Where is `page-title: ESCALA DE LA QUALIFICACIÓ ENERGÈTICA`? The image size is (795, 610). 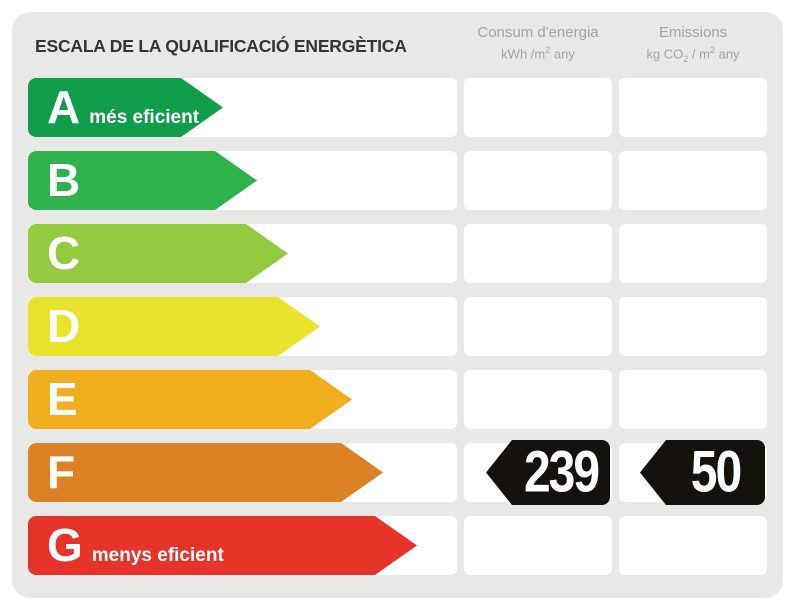
page-title: ESCALA DE LA QUALIFICACIÓ ENERGÈTICA is located at coordinates (221, 46).